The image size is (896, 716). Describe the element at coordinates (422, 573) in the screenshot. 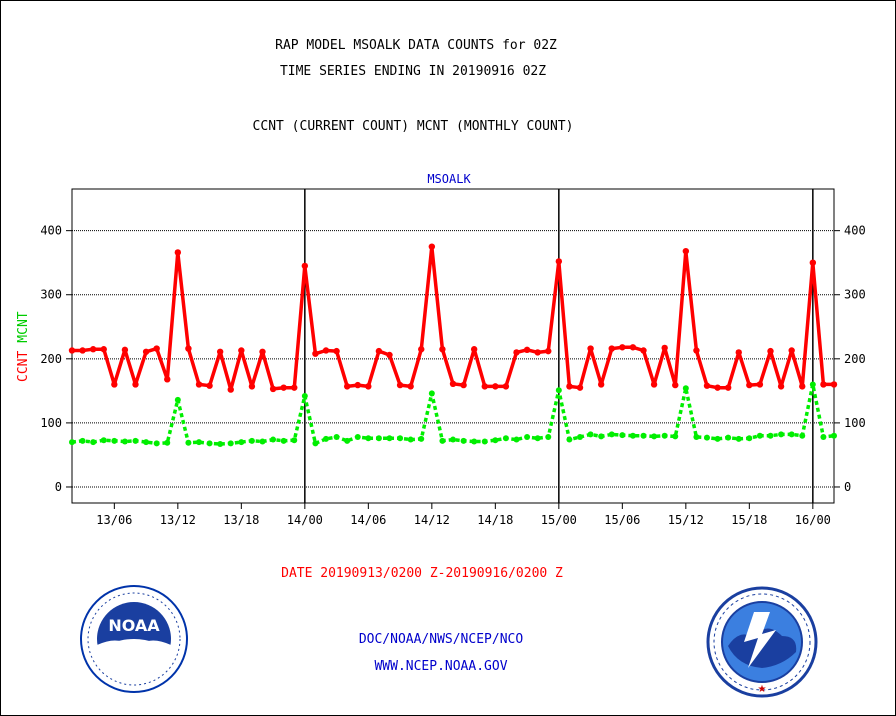

I see `date-range: DATE 20190913/0200 Z-20190916/0200 Z` at that location.